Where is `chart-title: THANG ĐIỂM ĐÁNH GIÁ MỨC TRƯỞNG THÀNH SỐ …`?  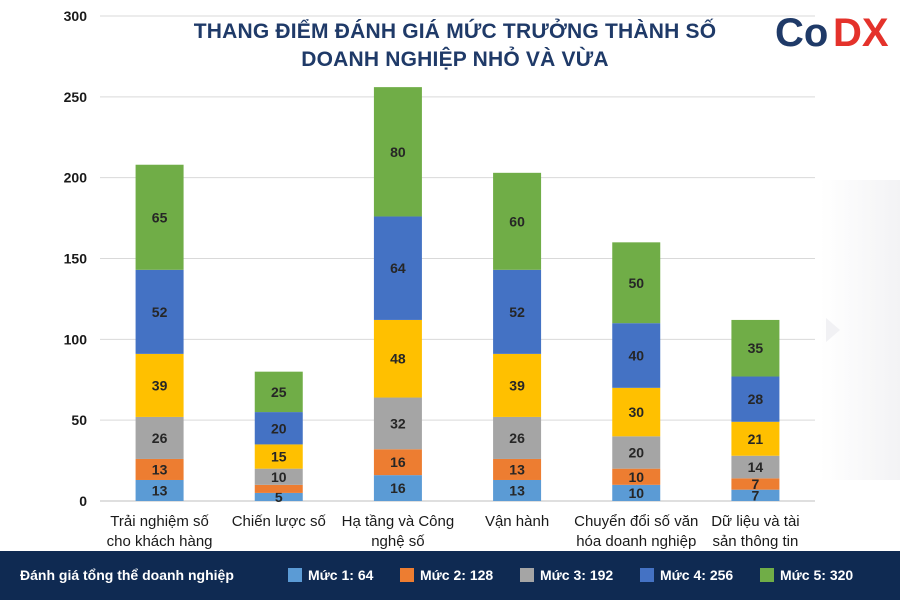 chart-title: THANG ĐIỂM ĐÁNH GIÁ MỨC TRƯỞNG THÀNH SỐ … is located at coordinates (455, 46).